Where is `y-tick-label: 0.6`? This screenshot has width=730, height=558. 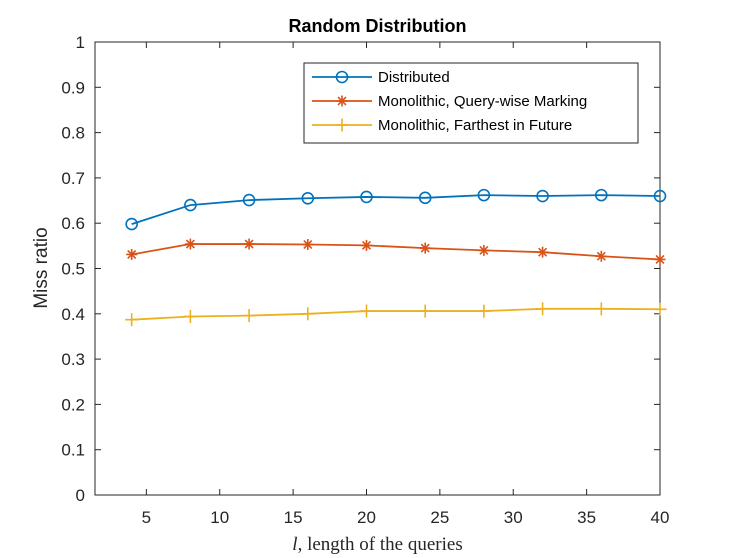 y-tick-label: 0.6 is located at coordinates (73, 223).